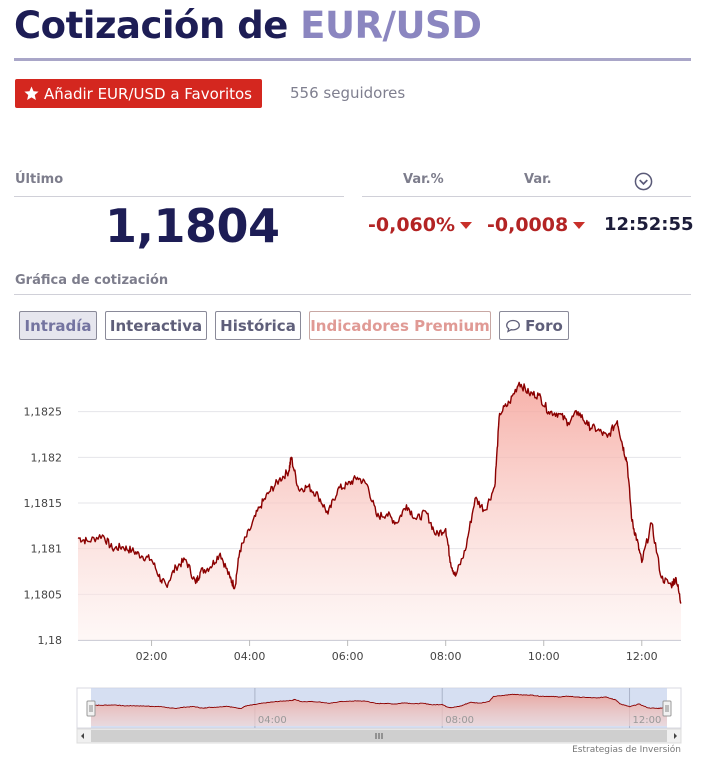 The image size is (703, 765). I want to click on tab-label: Intradía, so click(58, 325).